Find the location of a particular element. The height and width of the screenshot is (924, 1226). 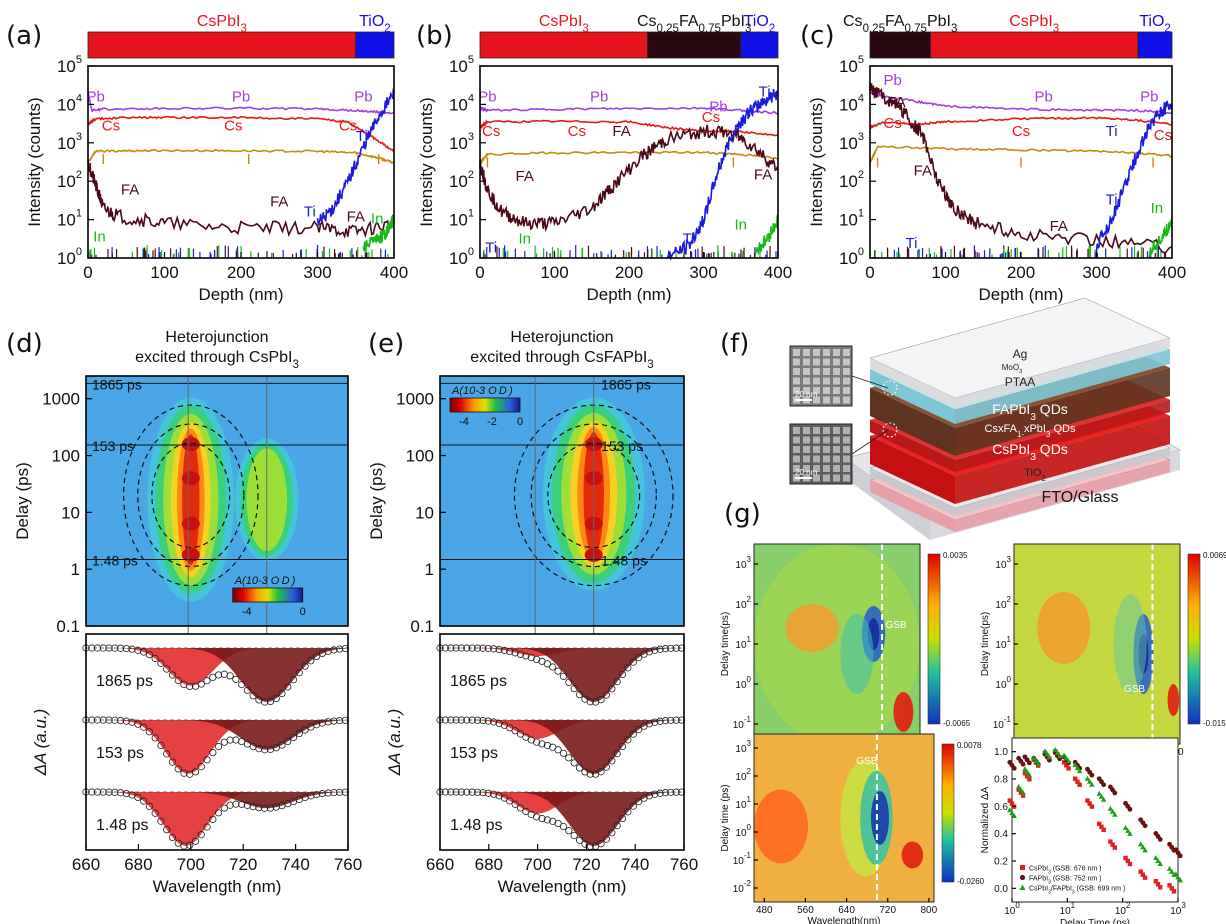

layer-bar-Cs0.25FA0.75PbI3 is located at coordinates (900, 45).